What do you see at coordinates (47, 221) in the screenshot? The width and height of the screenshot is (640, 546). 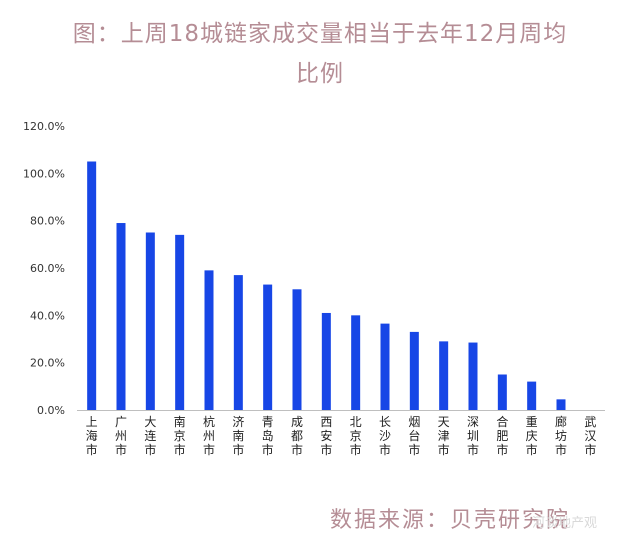 I see `y-tick-label: 80.0%` at bounding box center [47, 221].